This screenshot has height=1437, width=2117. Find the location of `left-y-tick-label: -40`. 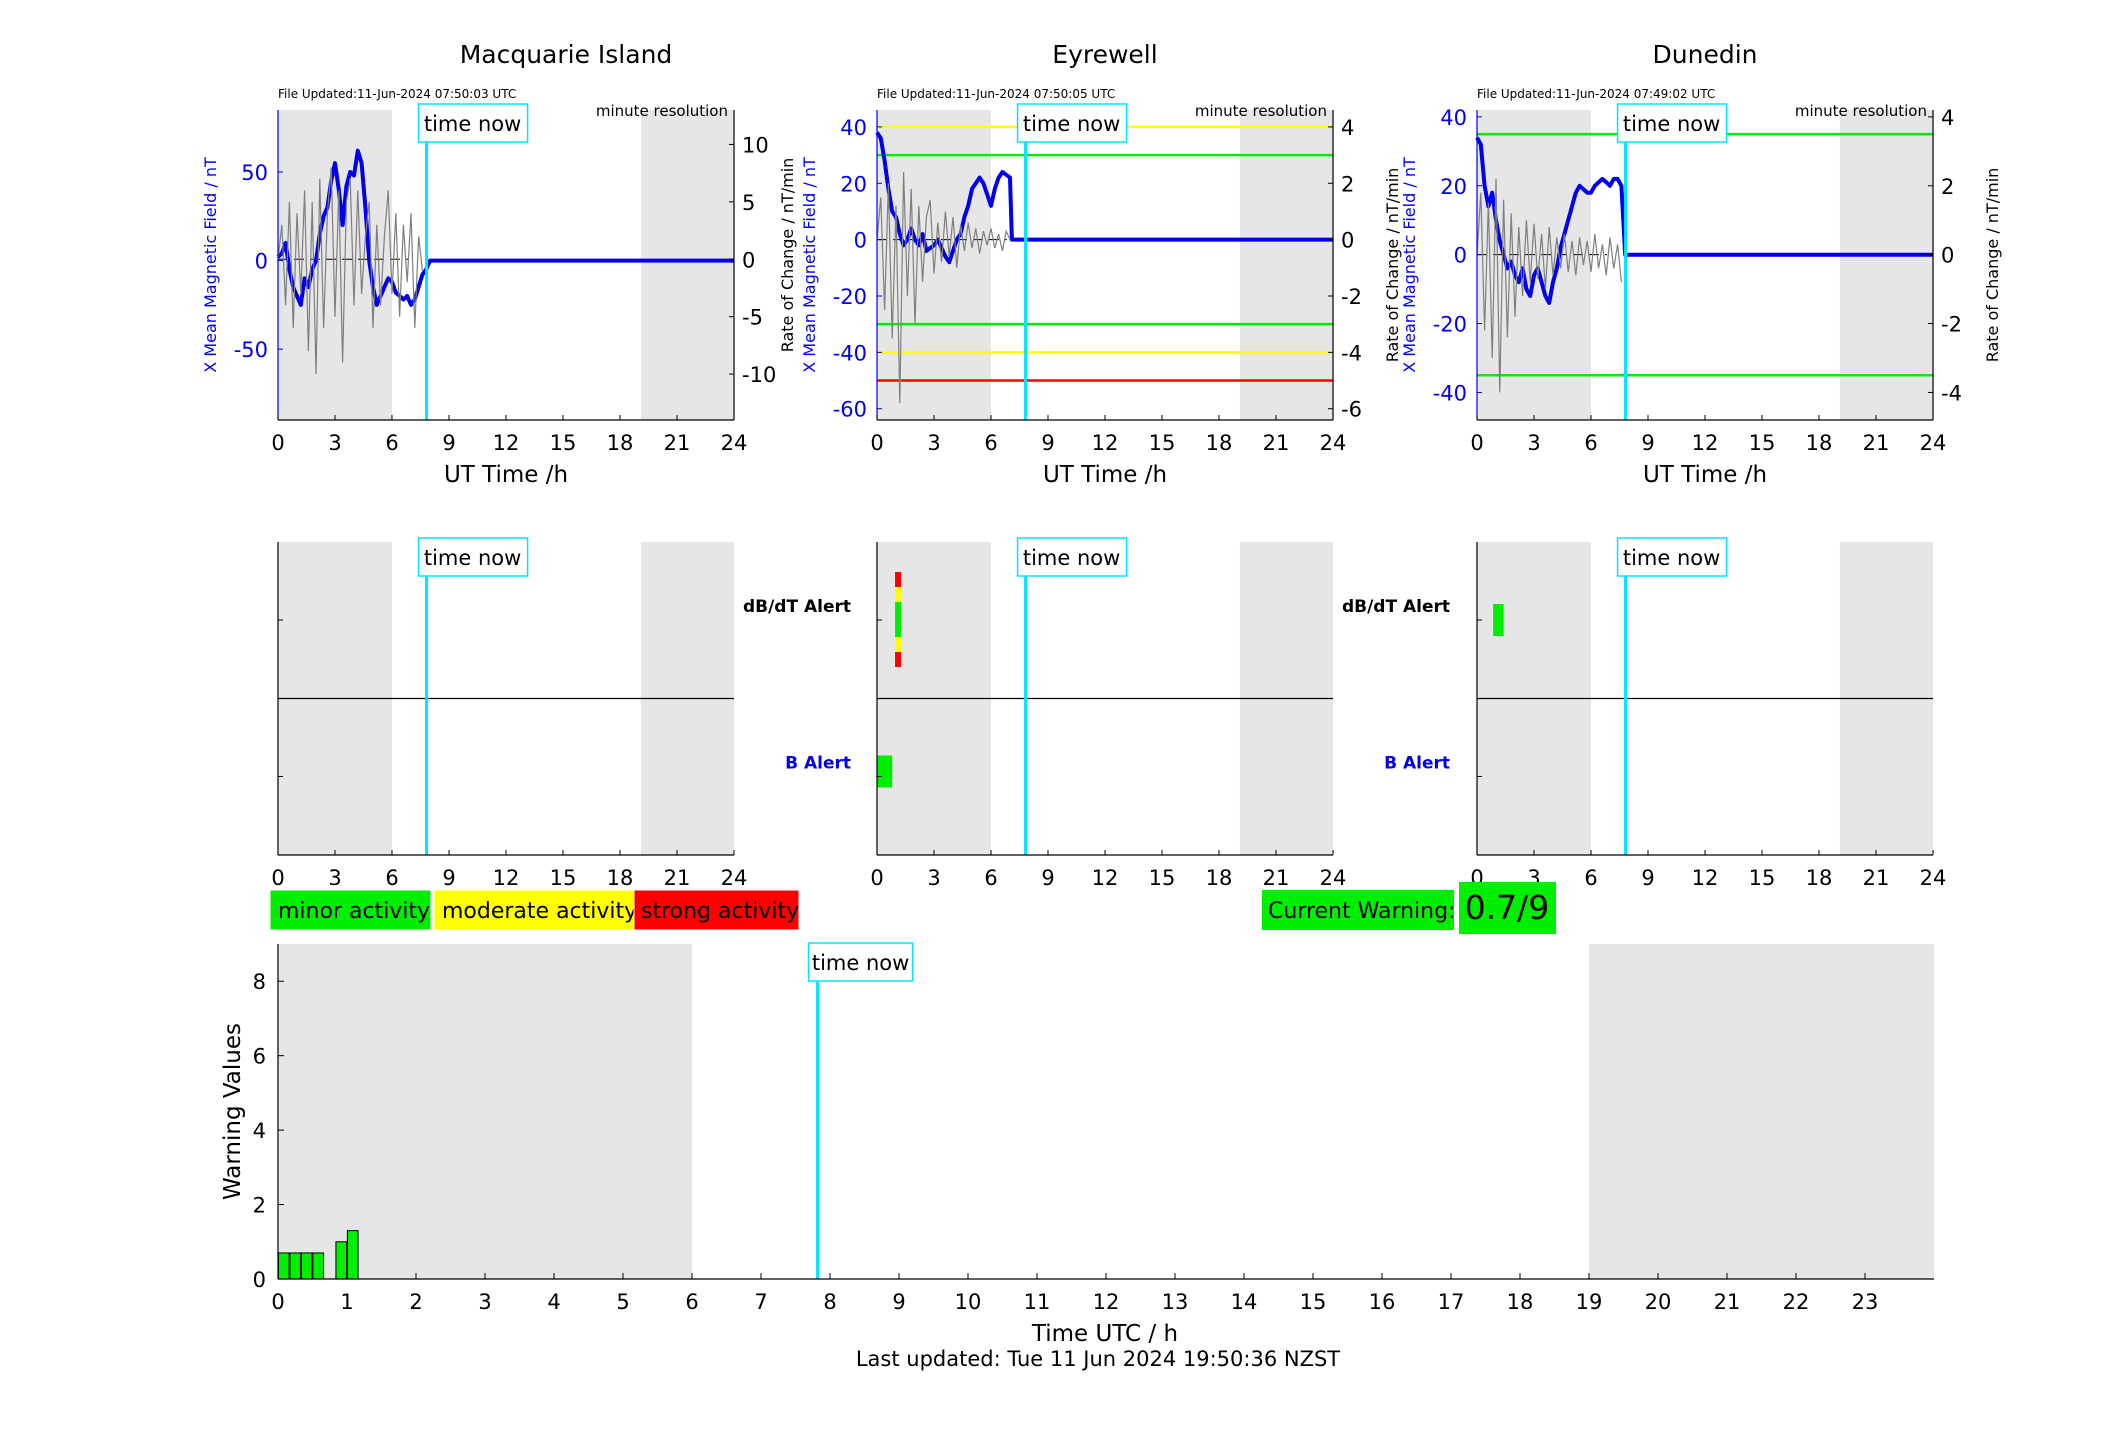

left-y-tick-label: -40 is located at coordinates (850, 353).